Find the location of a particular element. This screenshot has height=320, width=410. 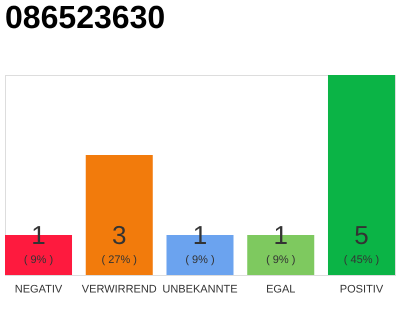

x-tick-label: VERWIRREND is located at coordinates (119, 290).